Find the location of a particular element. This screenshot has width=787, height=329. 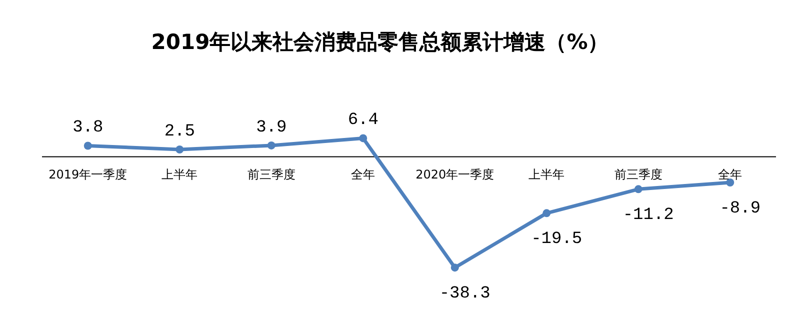

data-label: -11.2 is located at coordinates (648, 216).